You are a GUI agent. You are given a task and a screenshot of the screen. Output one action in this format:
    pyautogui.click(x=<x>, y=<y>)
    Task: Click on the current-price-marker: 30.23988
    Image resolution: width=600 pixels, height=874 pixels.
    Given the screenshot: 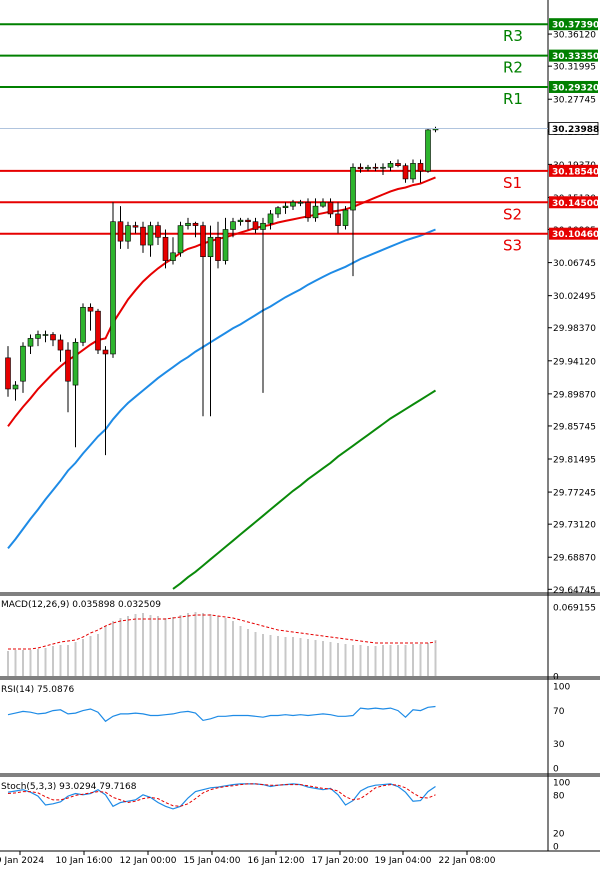 What is the action you would take?
    pyautogui.click(x=299, y=128)
    